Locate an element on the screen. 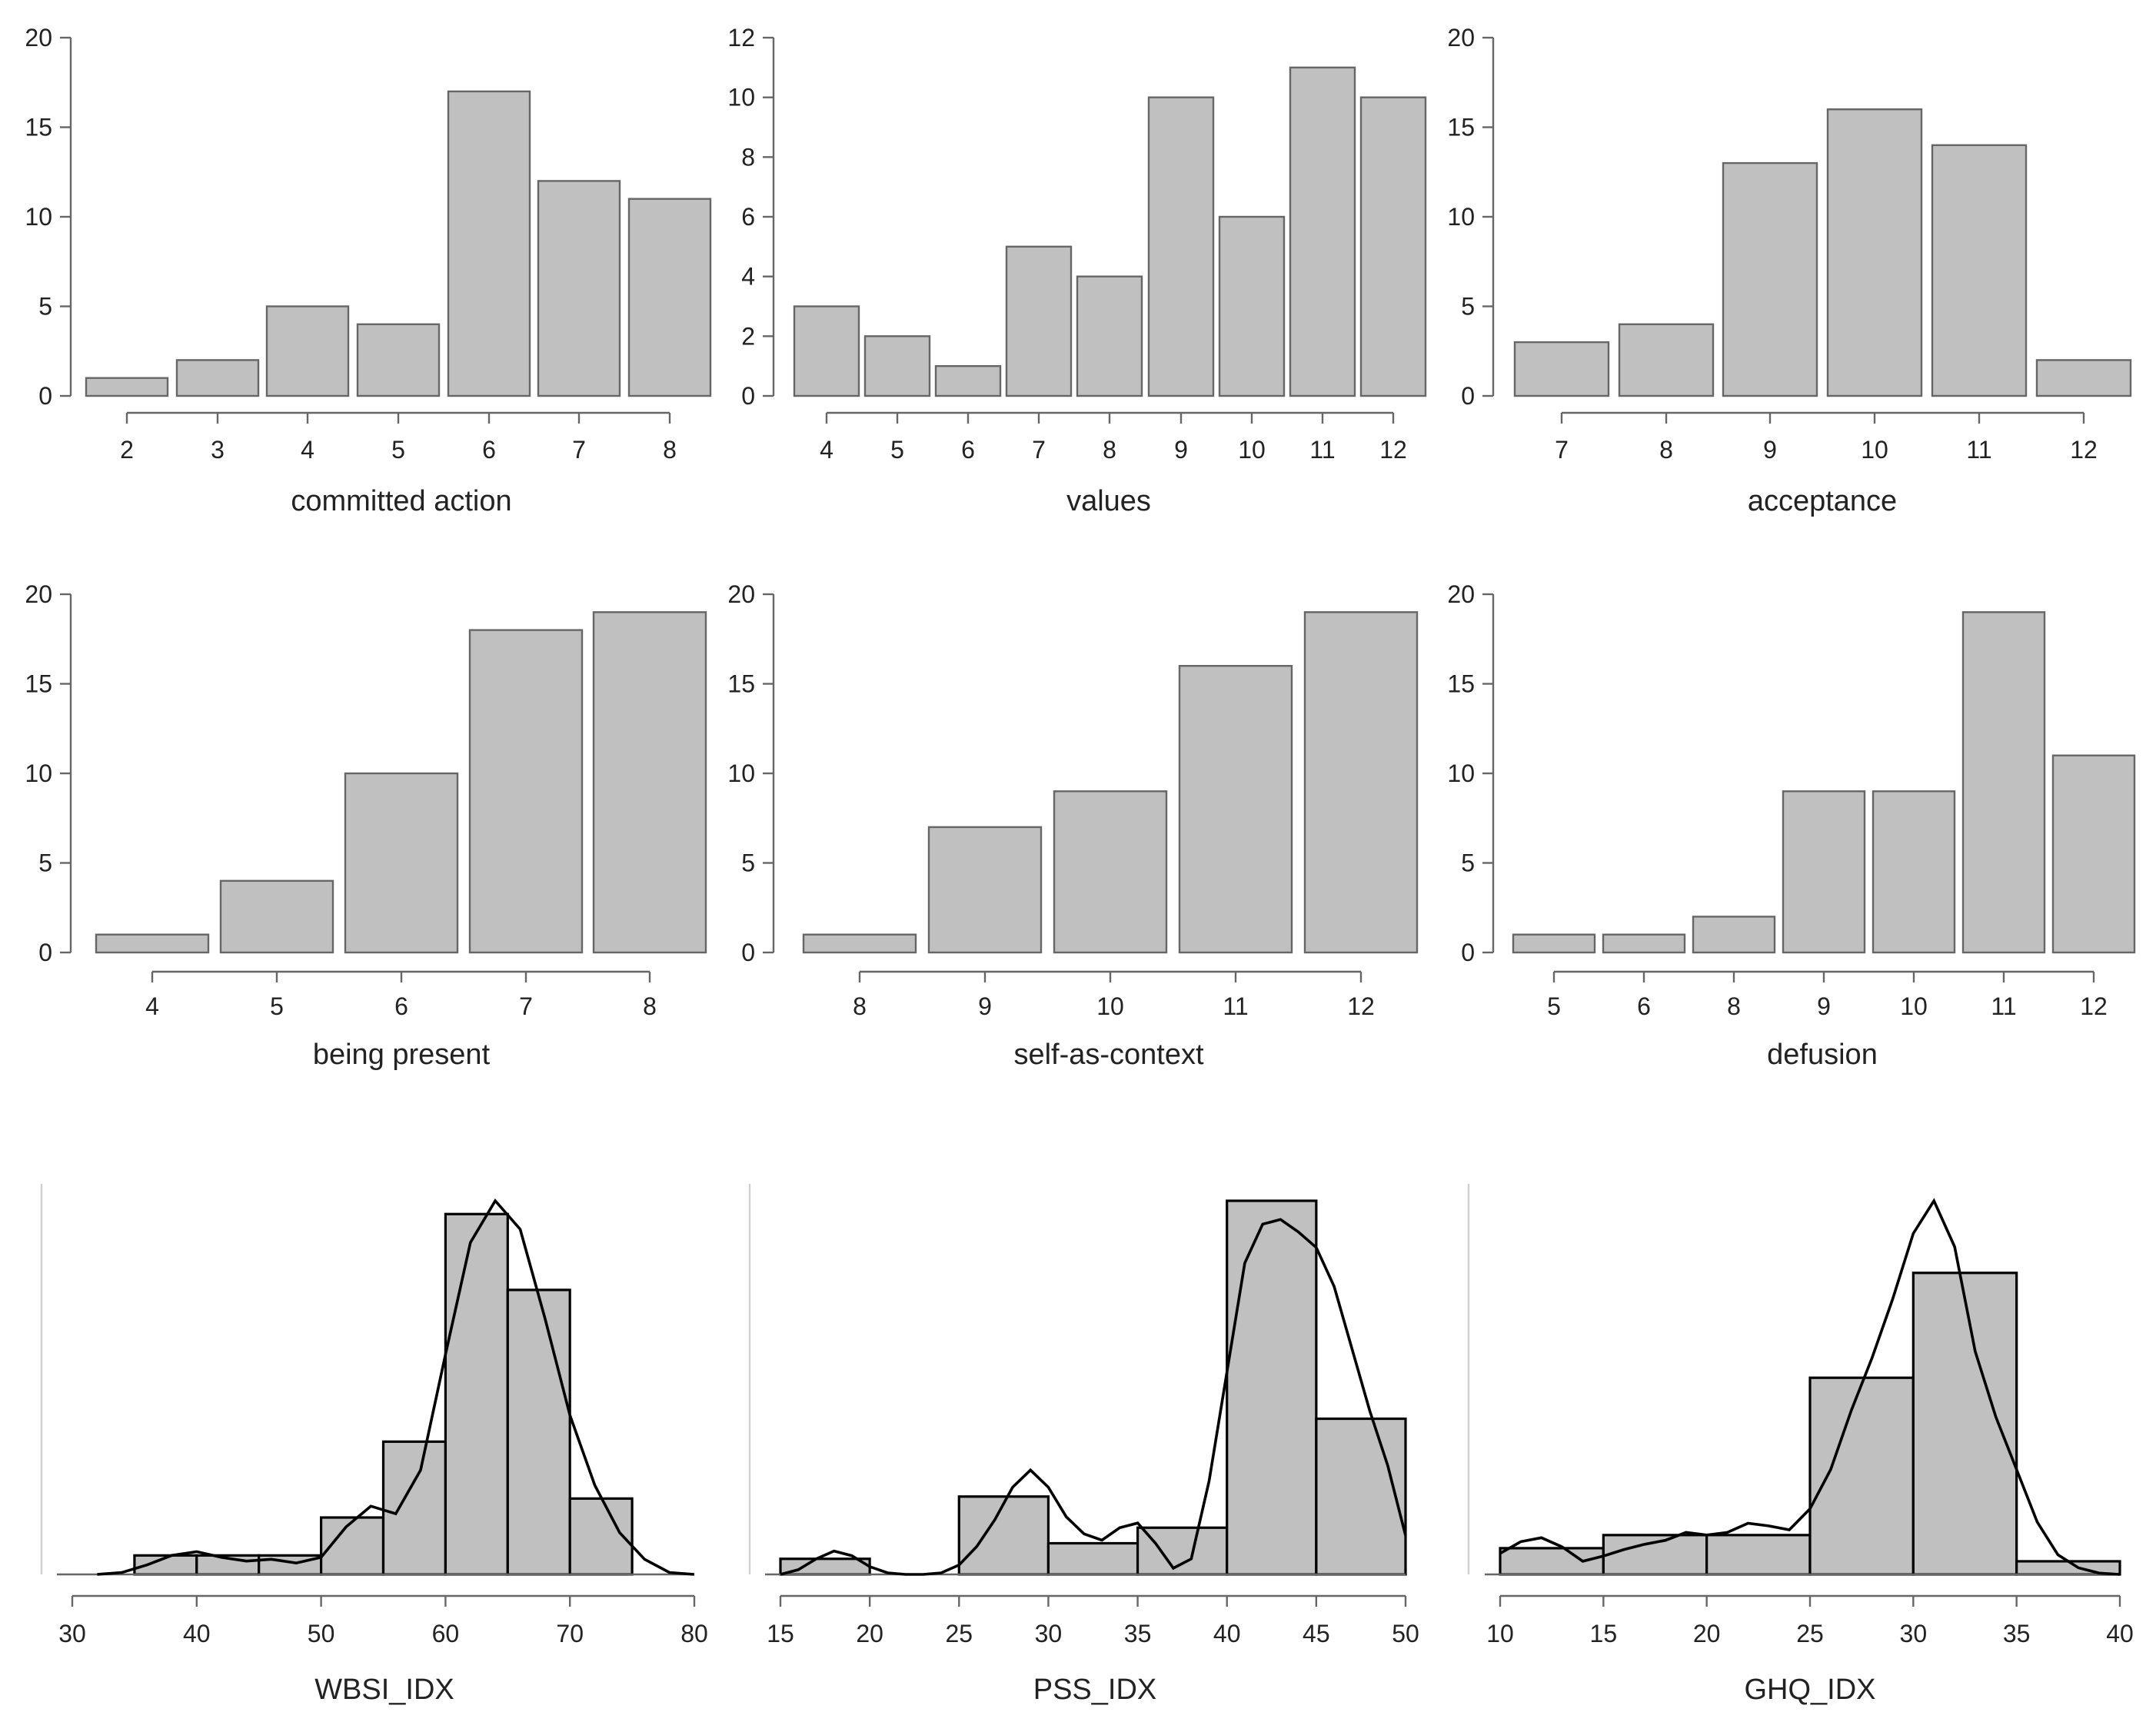 The image size is (2156, 1722). bar-chart-6: 0 5 10 15 20 5 6 8 9 10 11 12 defusion is located at coordinates (1791, 825).